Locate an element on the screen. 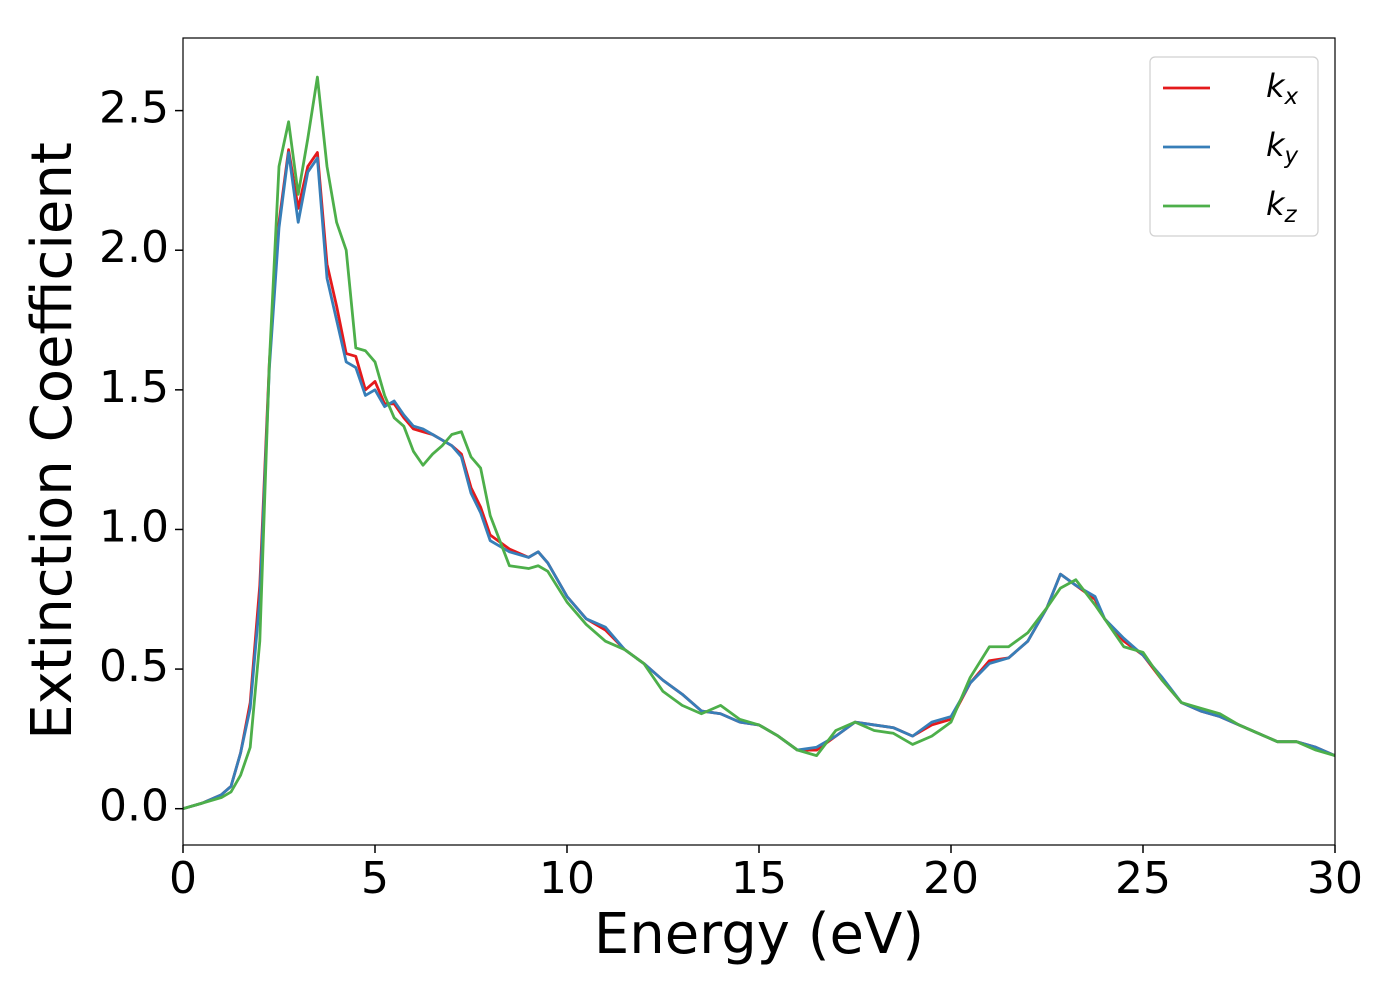 This screenshot has width=1400, height=1000. x-tick-label: 0 is located at coordinates (183, 878).